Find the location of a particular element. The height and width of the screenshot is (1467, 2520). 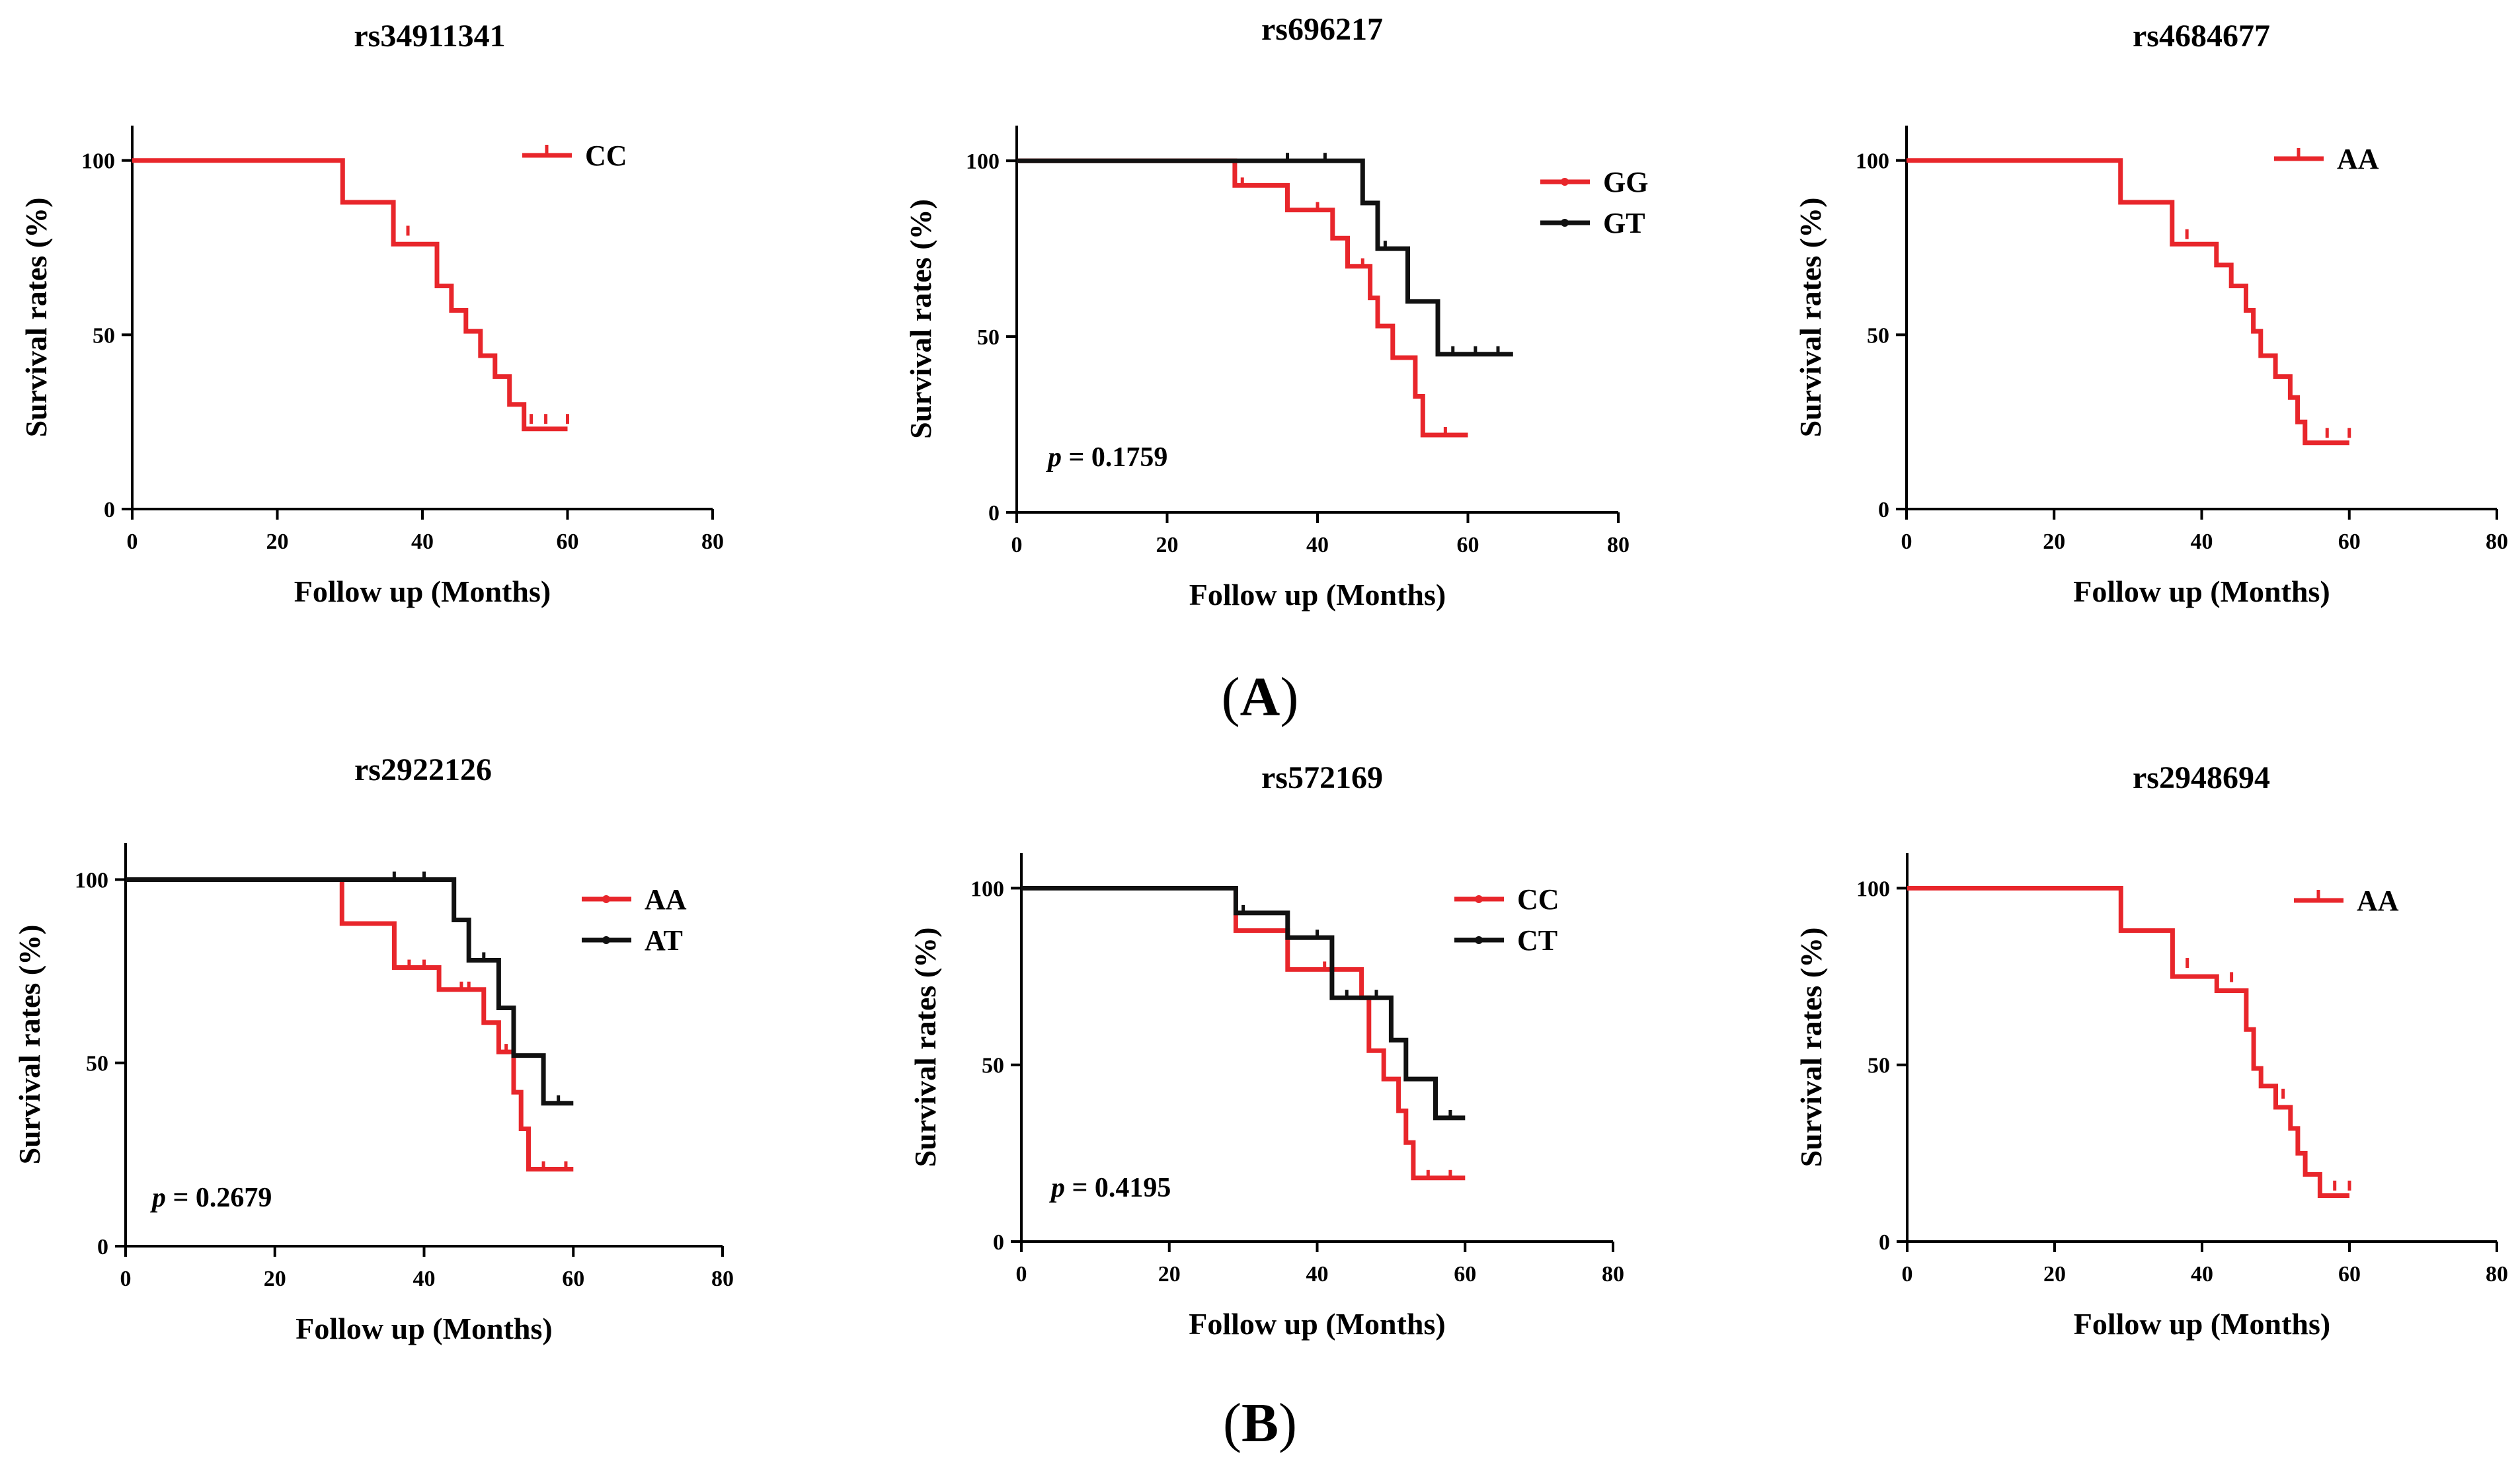

p-value: p = 0.2679 is located at coordinates (211, 1198).